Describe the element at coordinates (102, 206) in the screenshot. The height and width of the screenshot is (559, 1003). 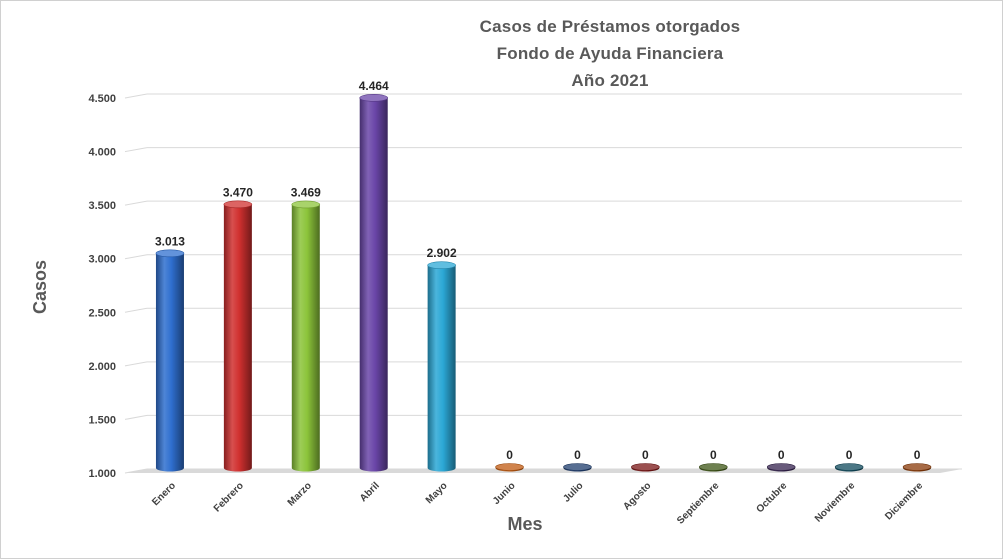
I see `y-tick-label: 3.500` at that location.